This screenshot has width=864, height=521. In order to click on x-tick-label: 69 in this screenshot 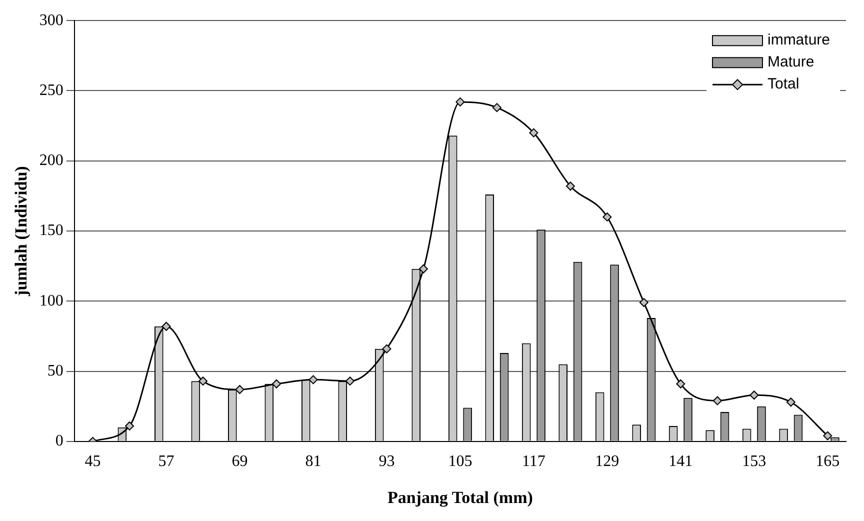, I will do `click(240, 461)`.